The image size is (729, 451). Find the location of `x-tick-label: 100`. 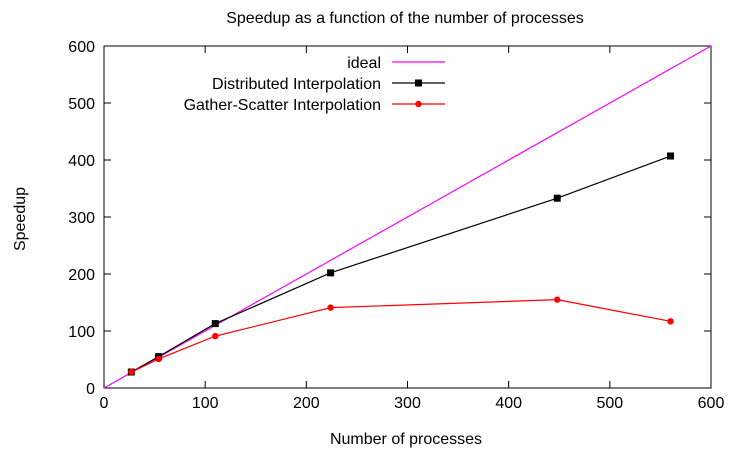

x-tick-label: 100 is located at coordinates (205, 403).